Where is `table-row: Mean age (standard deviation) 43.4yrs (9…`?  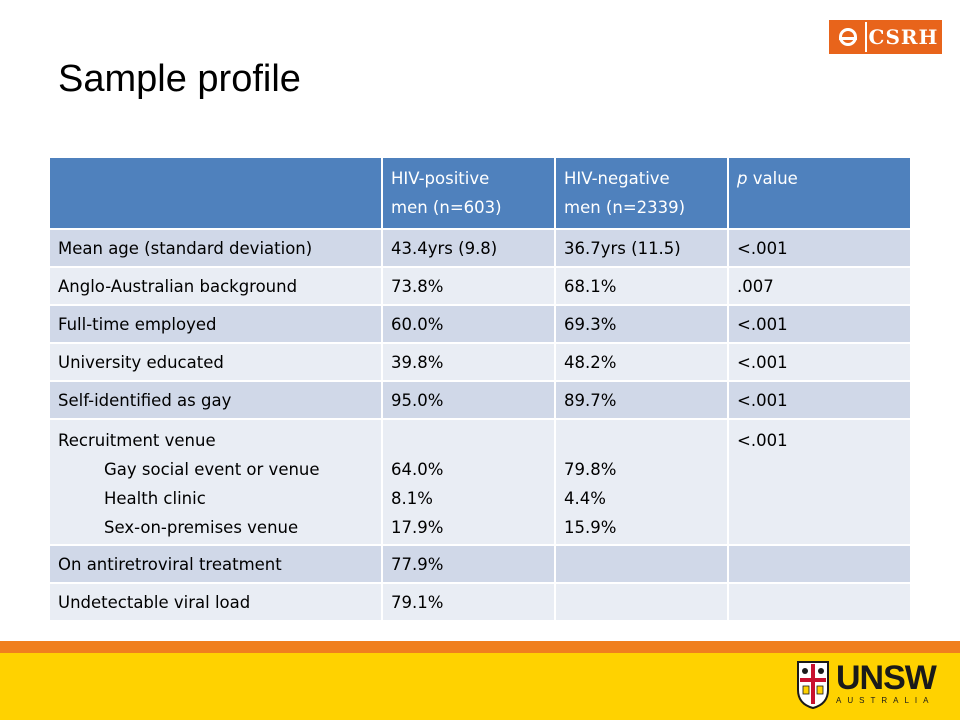
table-row: Mean age (standard deviation) 43.4yrs (9… is located at coordinates (480, 248).